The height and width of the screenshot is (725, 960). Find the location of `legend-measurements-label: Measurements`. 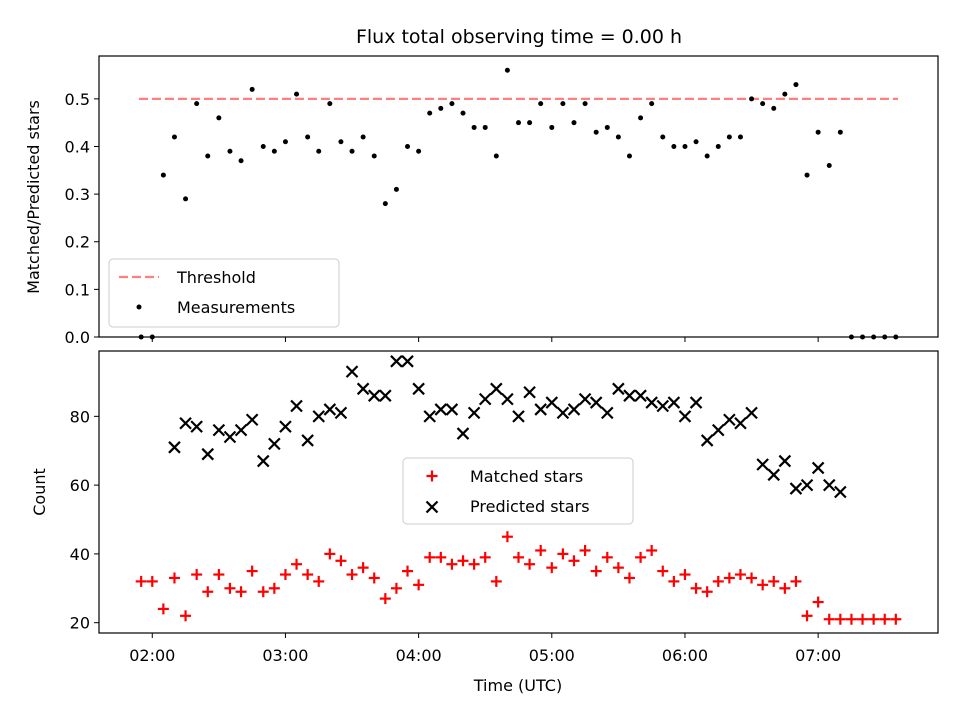

legend-measurements-label: Measurements is located at coordinates (236, 307).